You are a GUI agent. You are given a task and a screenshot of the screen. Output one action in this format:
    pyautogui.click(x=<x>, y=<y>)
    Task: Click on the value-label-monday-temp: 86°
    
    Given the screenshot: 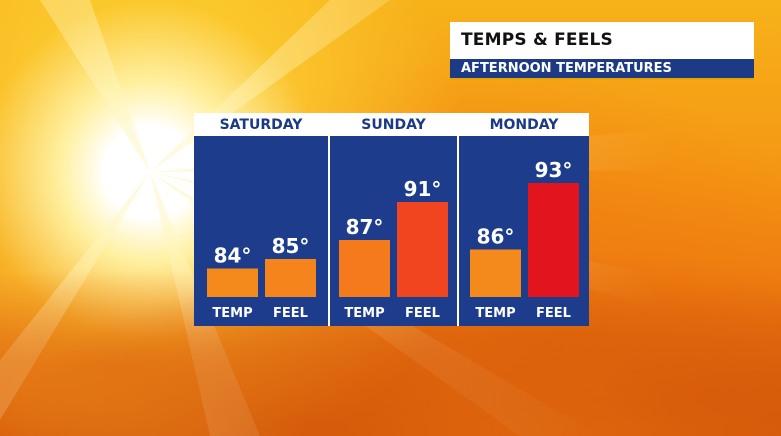 What is the action you would take?
    pyautogui.click(x=496, y=237)
    